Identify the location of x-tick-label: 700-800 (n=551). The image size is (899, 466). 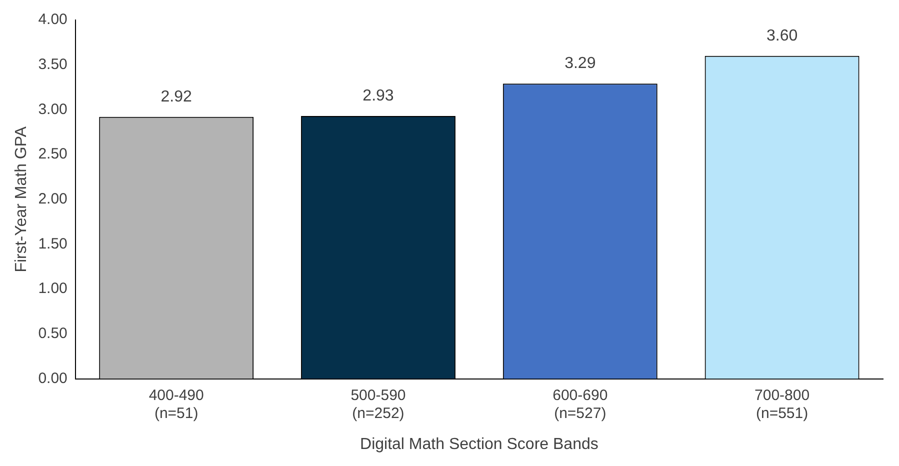
(782, 404).